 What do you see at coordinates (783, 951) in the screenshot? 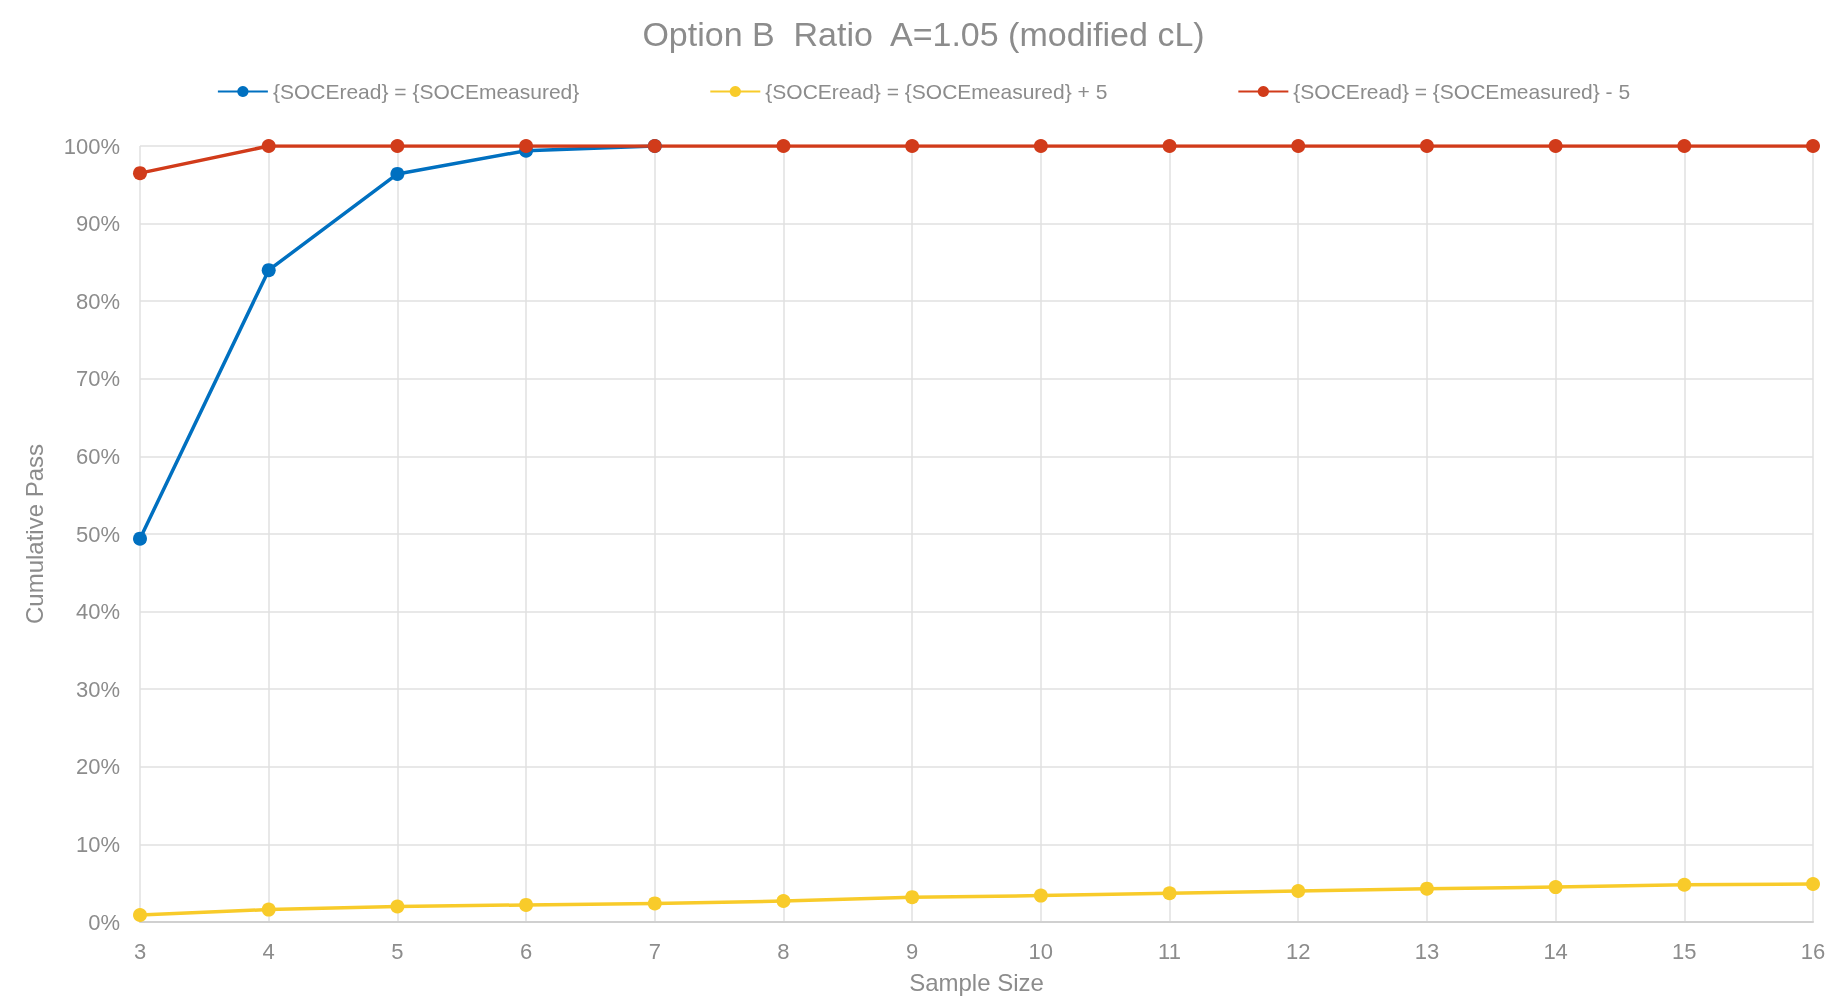
I see `x-tick-label: 8` at bounding box center [783, 951].